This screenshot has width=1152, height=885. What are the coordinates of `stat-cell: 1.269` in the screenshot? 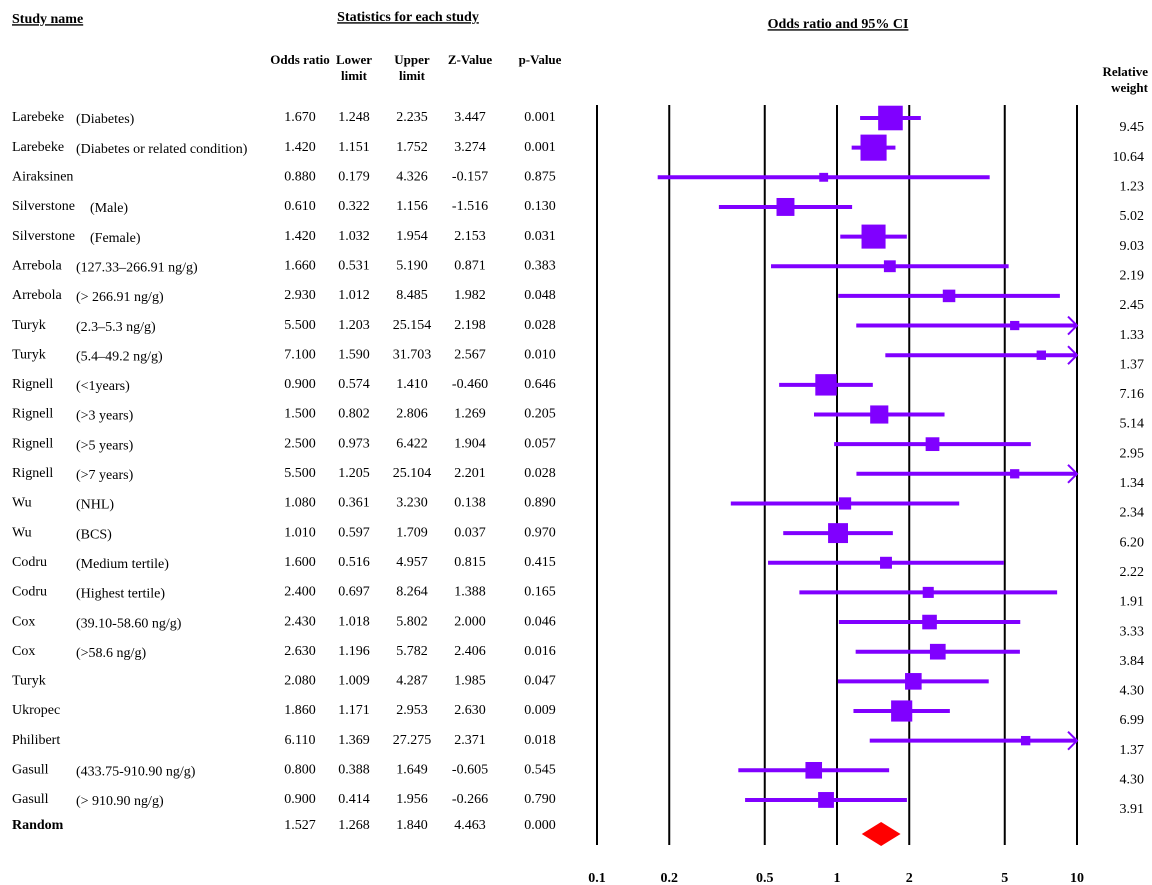 It's located at (470, 414).